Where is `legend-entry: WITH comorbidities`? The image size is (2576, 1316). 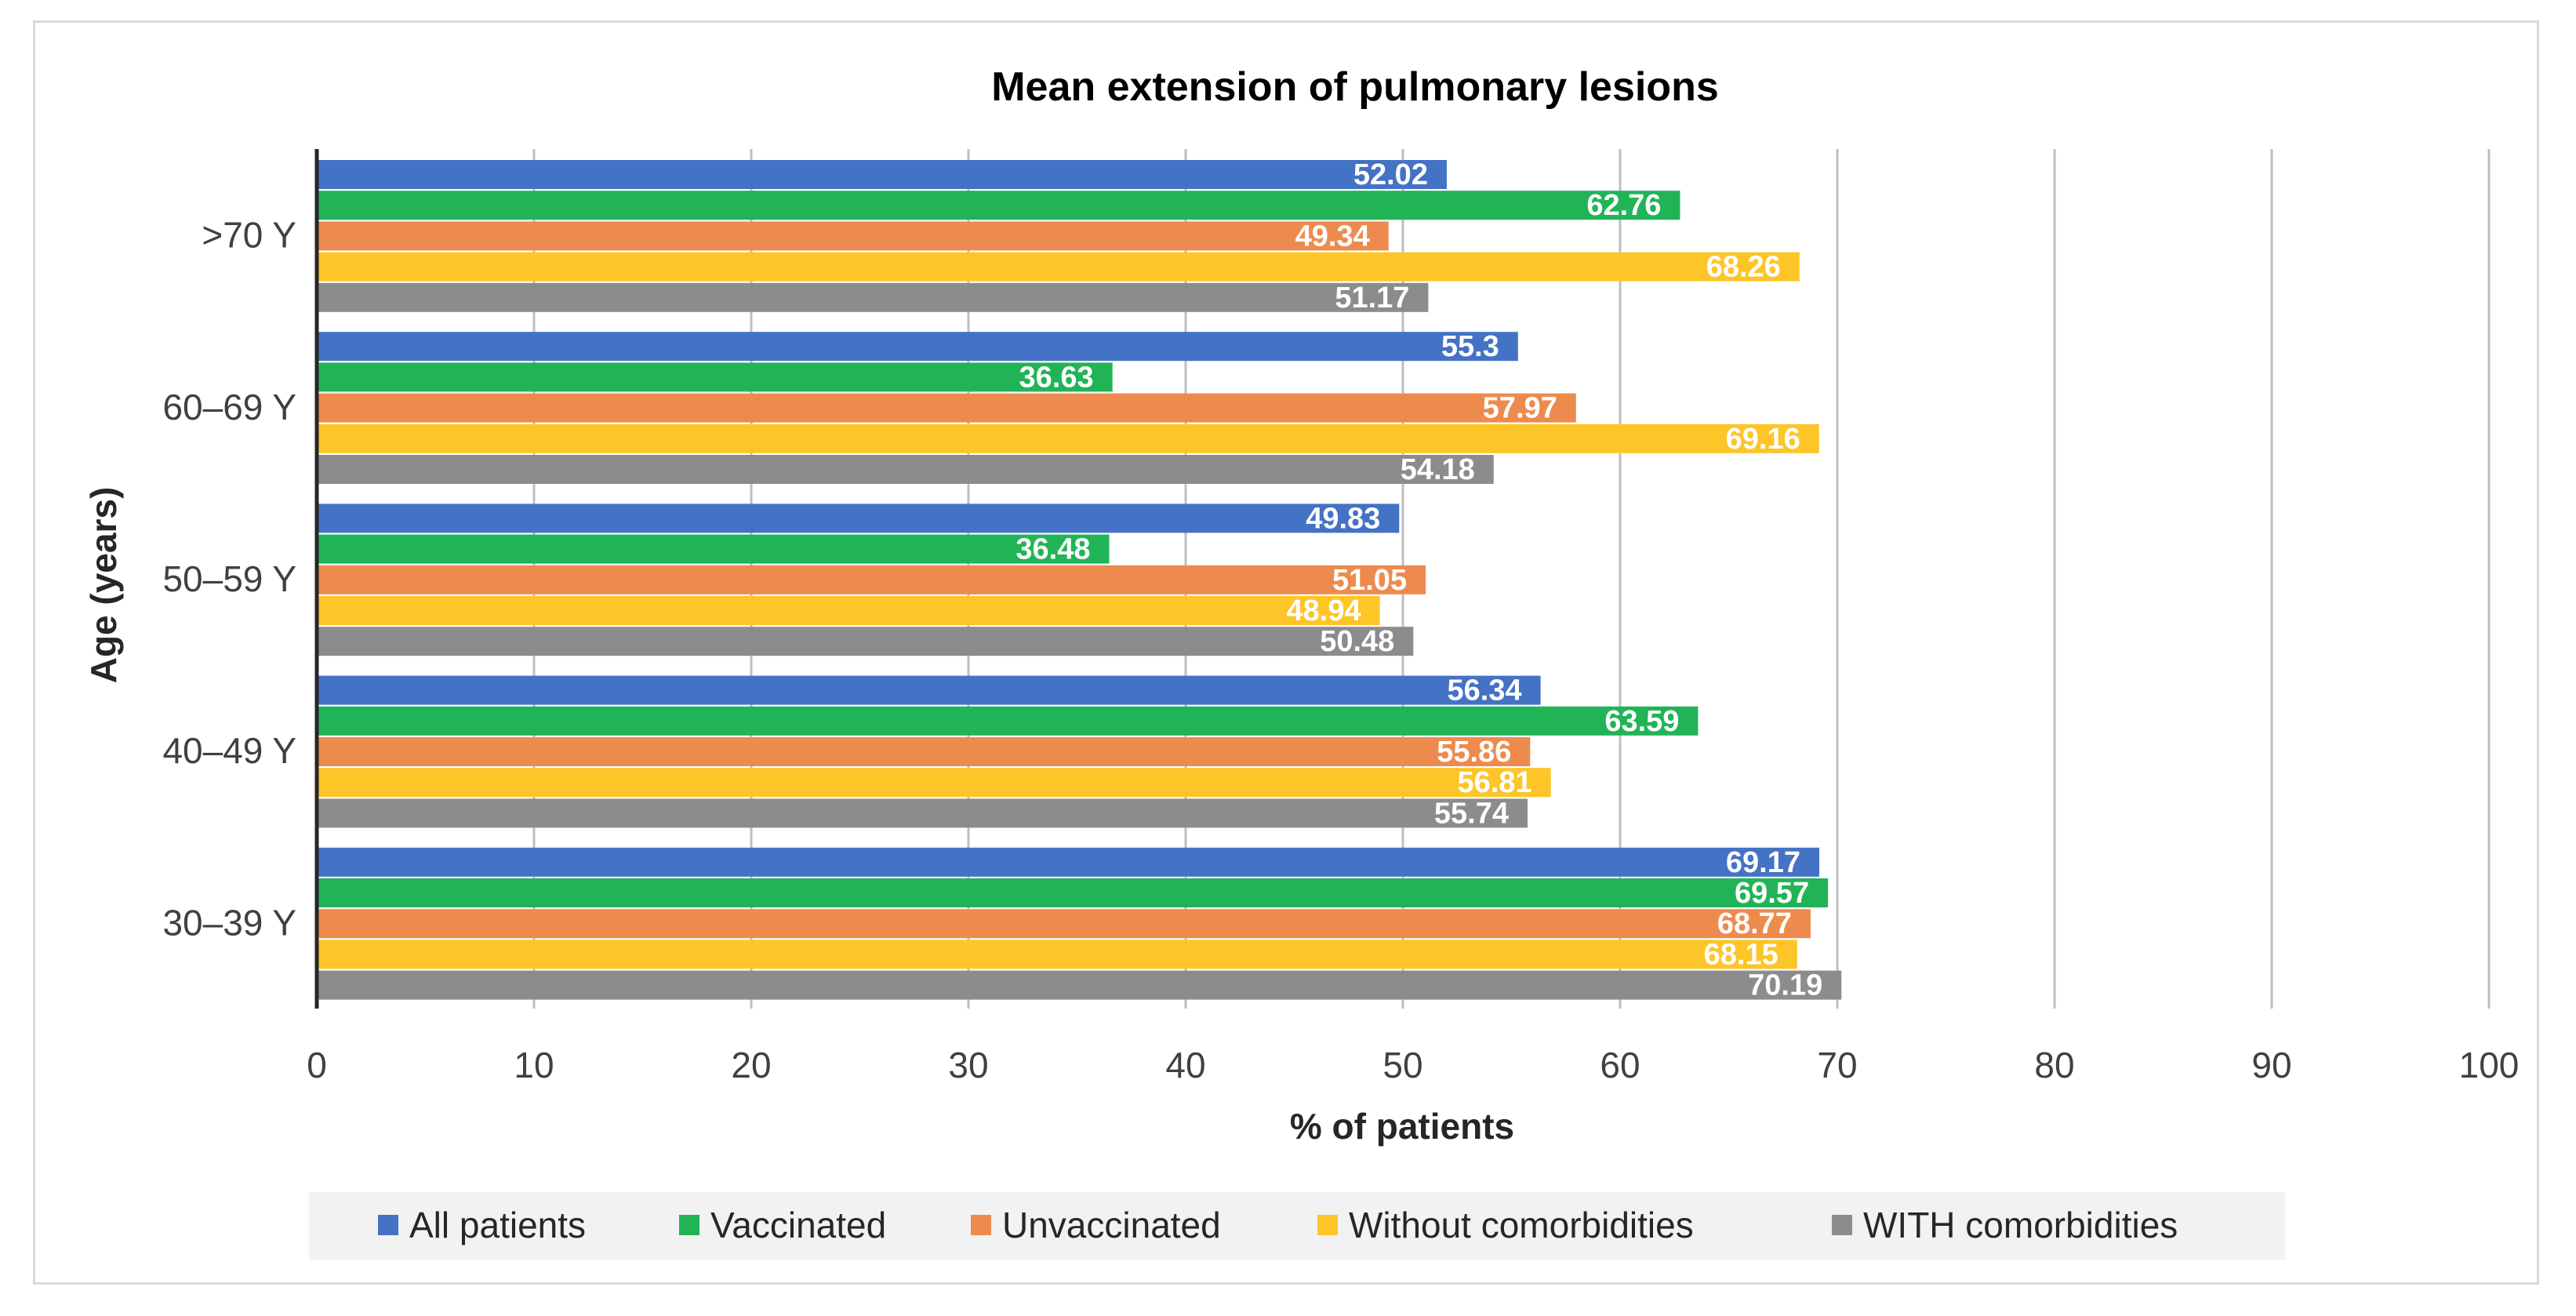 legend-entry: WITH comorbidities is located at coordinates (2020, 1225).